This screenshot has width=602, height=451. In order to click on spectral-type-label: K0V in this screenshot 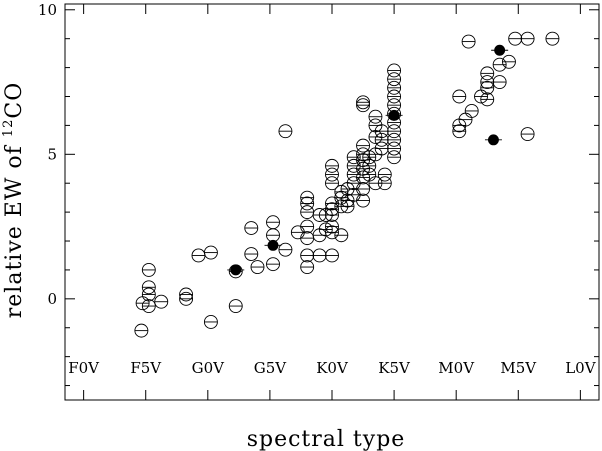, I will do `click(332, 368)`.